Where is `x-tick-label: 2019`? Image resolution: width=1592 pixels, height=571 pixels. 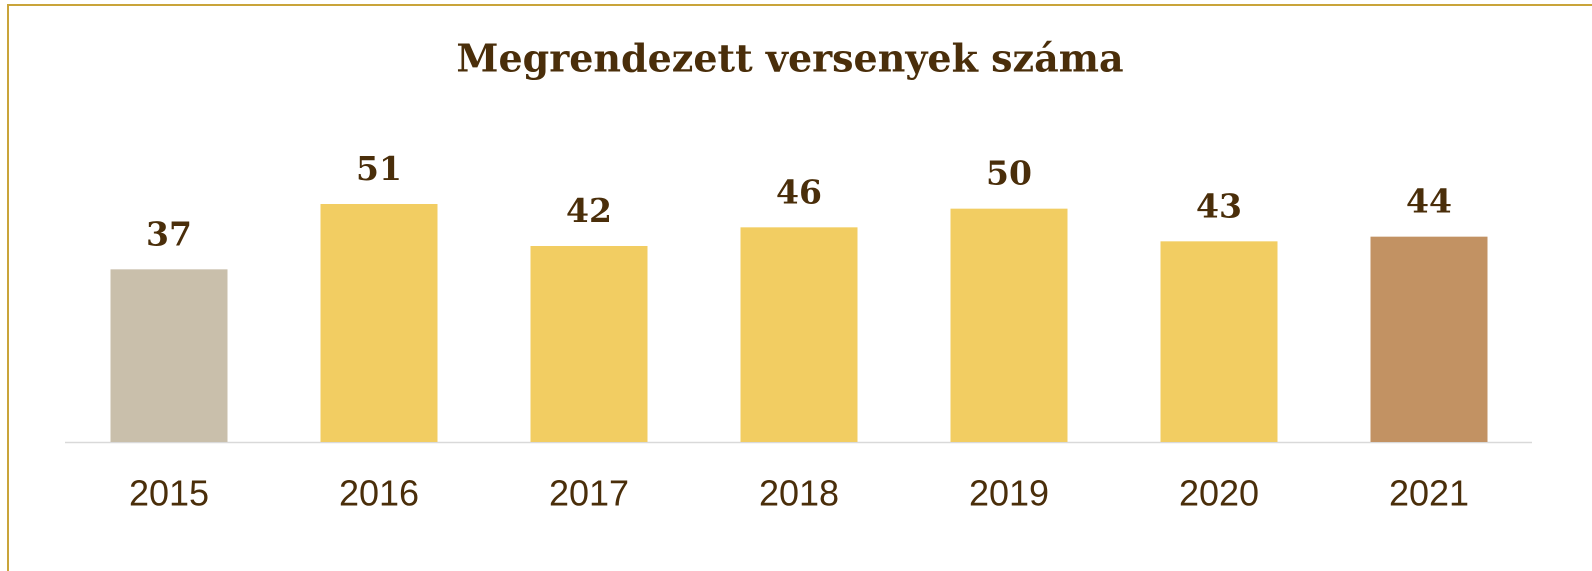 x-tick-label: 2019 is located at coordinates (1009, 493).